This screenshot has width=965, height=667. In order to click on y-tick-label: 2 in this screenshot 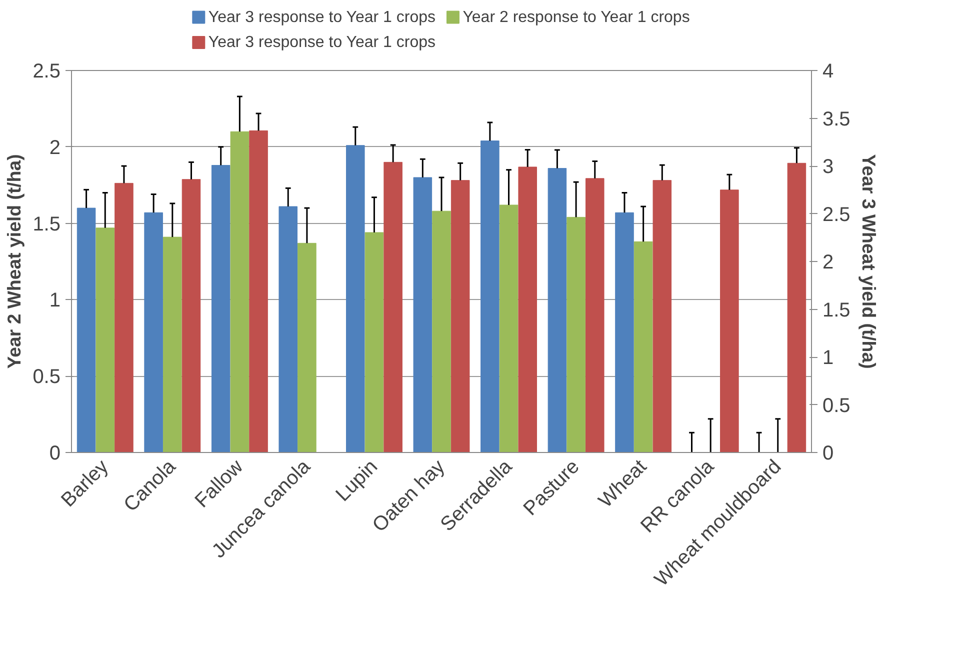, I will do `click(54, 147)`.